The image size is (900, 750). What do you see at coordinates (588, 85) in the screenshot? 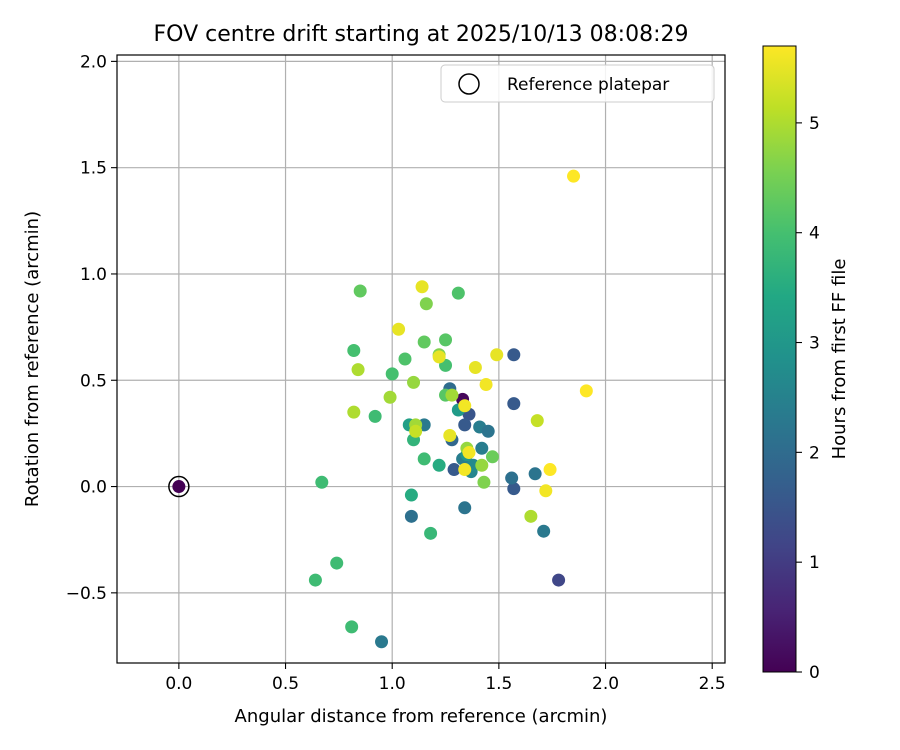
I see `legend-label: Reference platepar` at bounding box center [588, 85].